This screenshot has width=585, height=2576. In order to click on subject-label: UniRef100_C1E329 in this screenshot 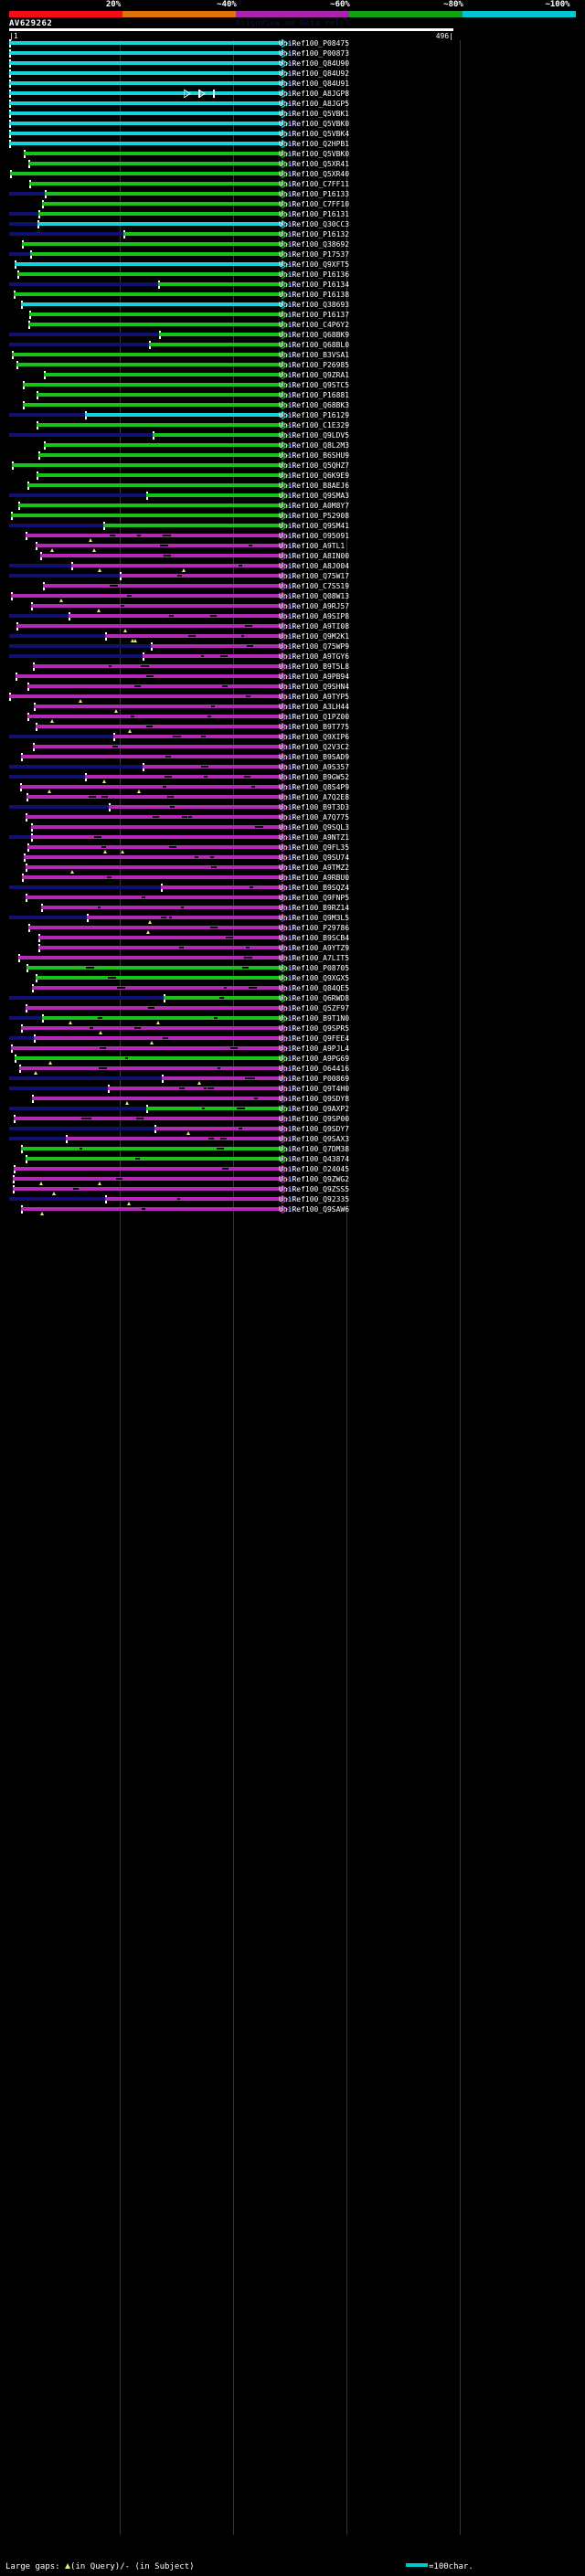, I will do `click(314, 425)`.